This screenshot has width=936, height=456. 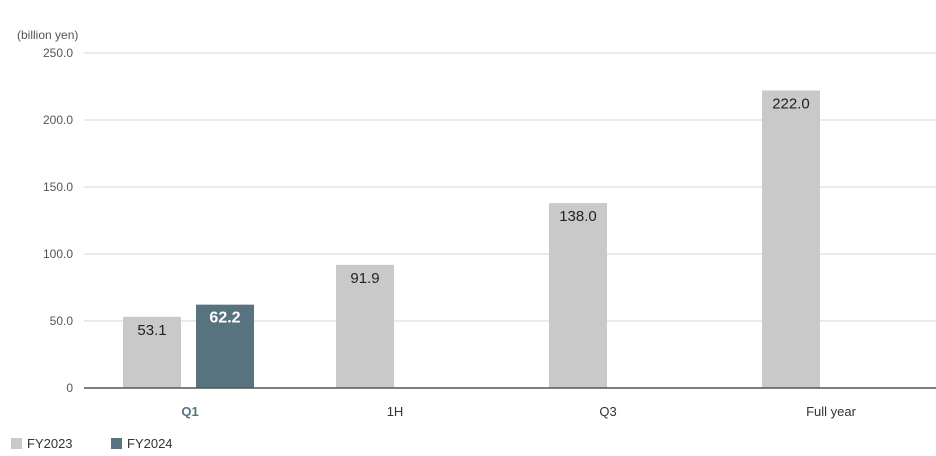 What do you see at coordinates (365, 326) in the screenshot?
I see `bar-fy2023-1h` at bounding box center [365, 326].